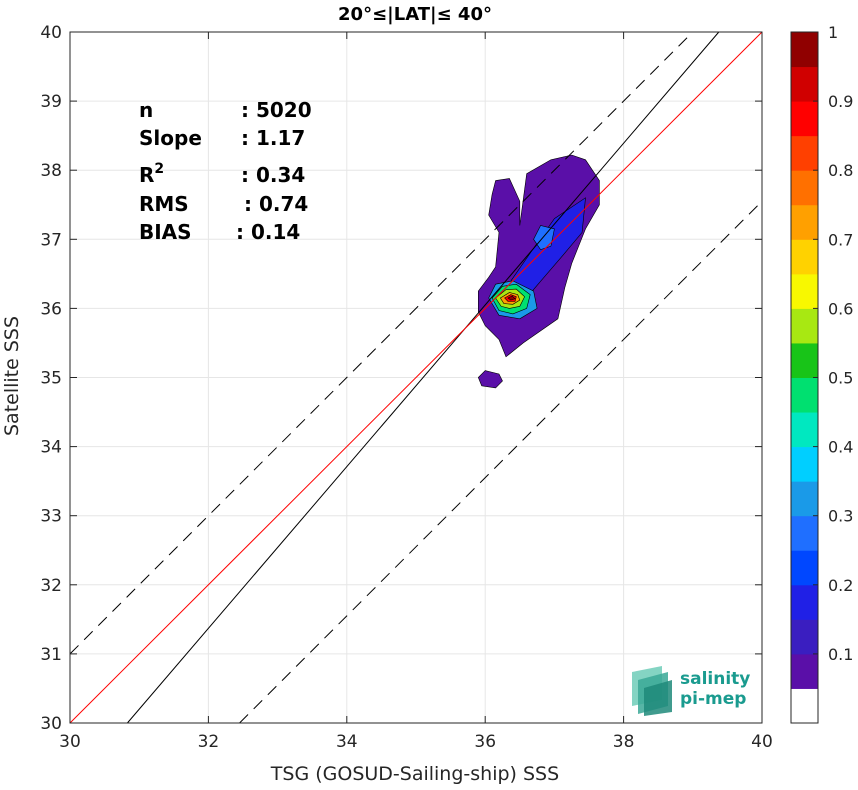 This screenshot has height=790, width=858. I want to click on colorbar-tick-label: 0.2, so click(840, 585).